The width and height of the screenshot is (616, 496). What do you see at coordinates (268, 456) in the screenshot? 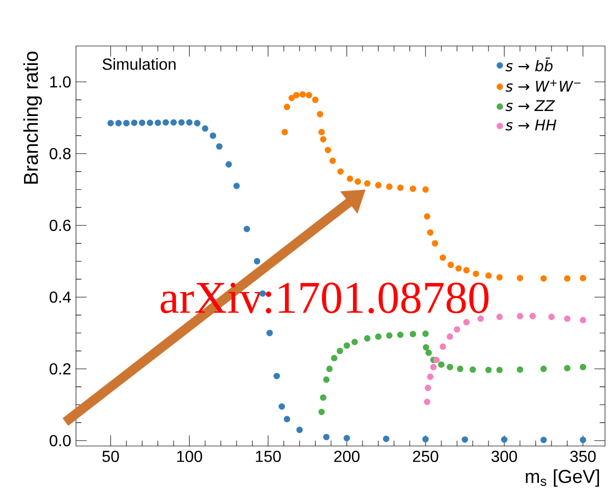
I see `x-tick-label: 150` at bounding box center [268, 456].